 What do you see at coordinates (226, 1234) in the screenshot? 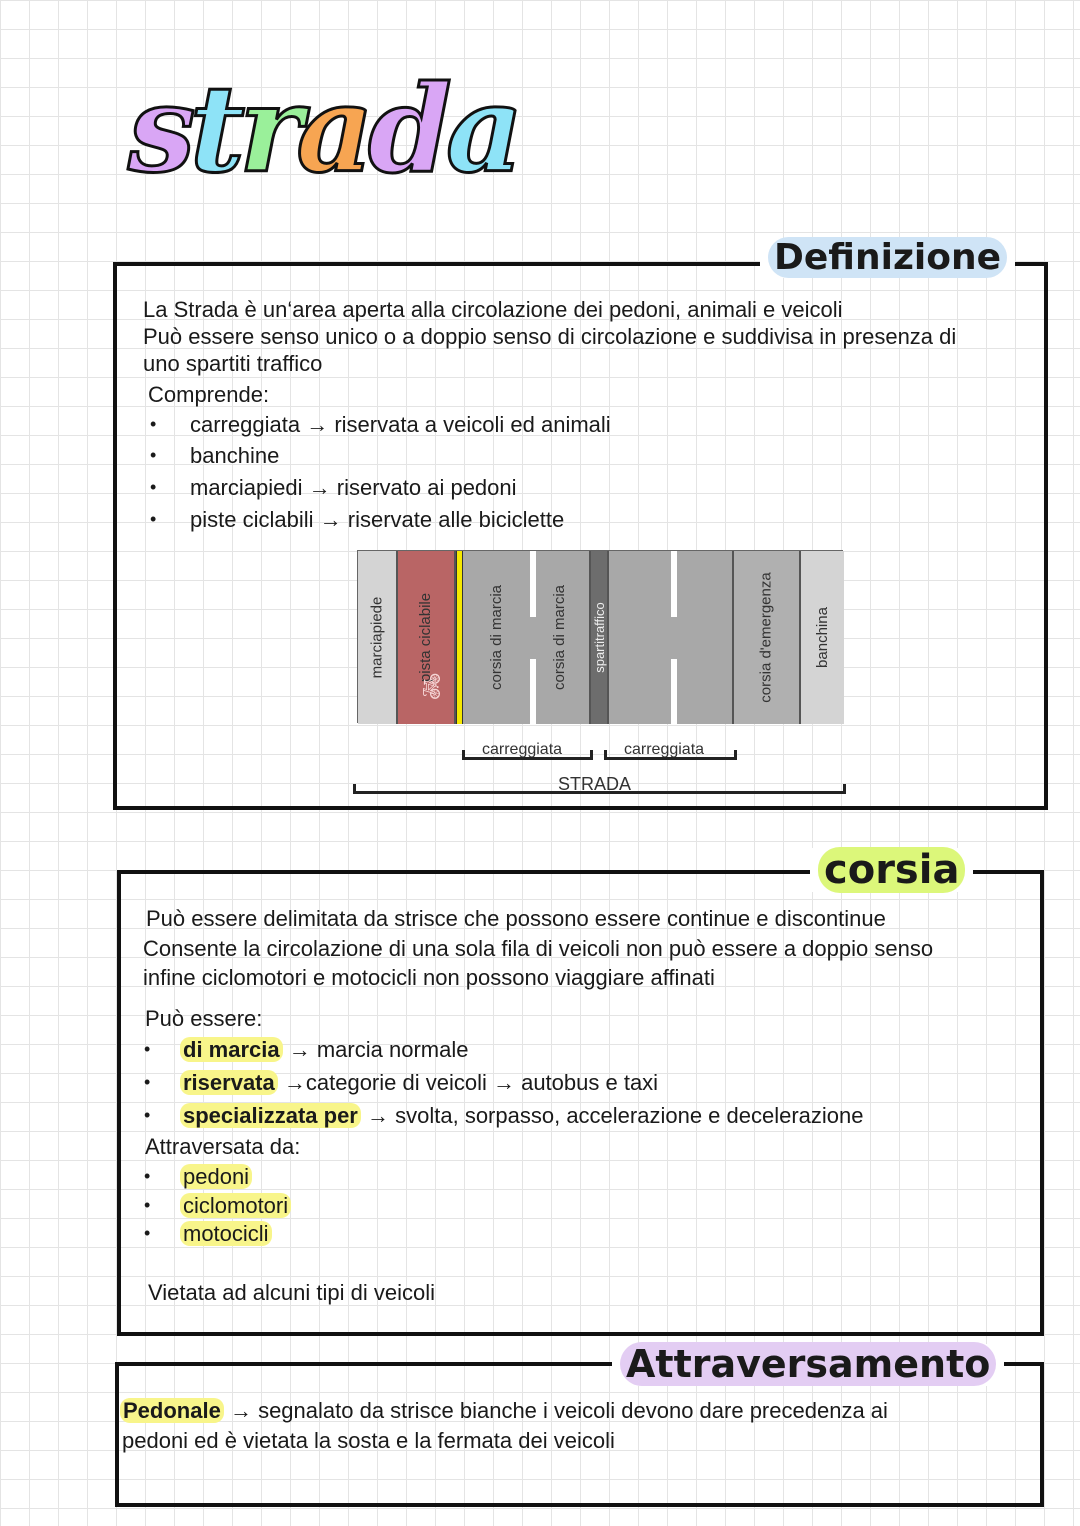
I see `list-item: motocicli` at bounding box center [226, 1234].